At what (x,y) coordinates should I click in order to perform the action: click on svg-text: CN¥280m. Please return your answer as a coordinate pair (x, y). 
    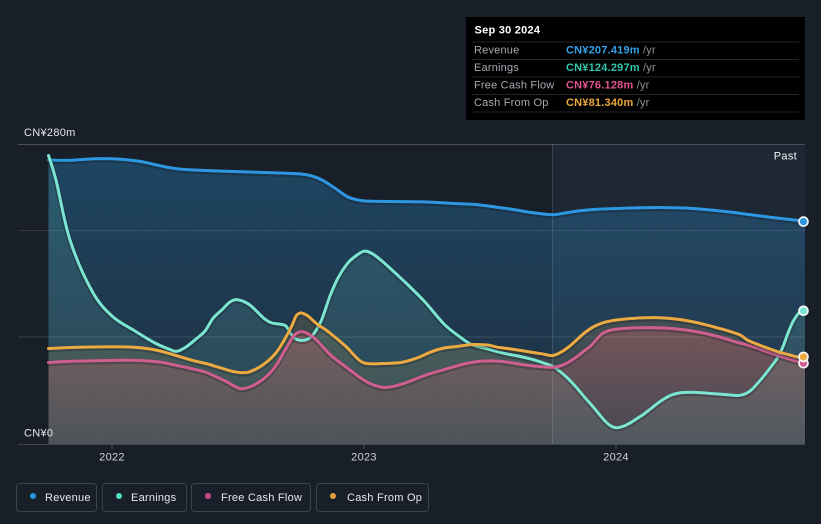
    Looking at the image, I should click on (50, 133).